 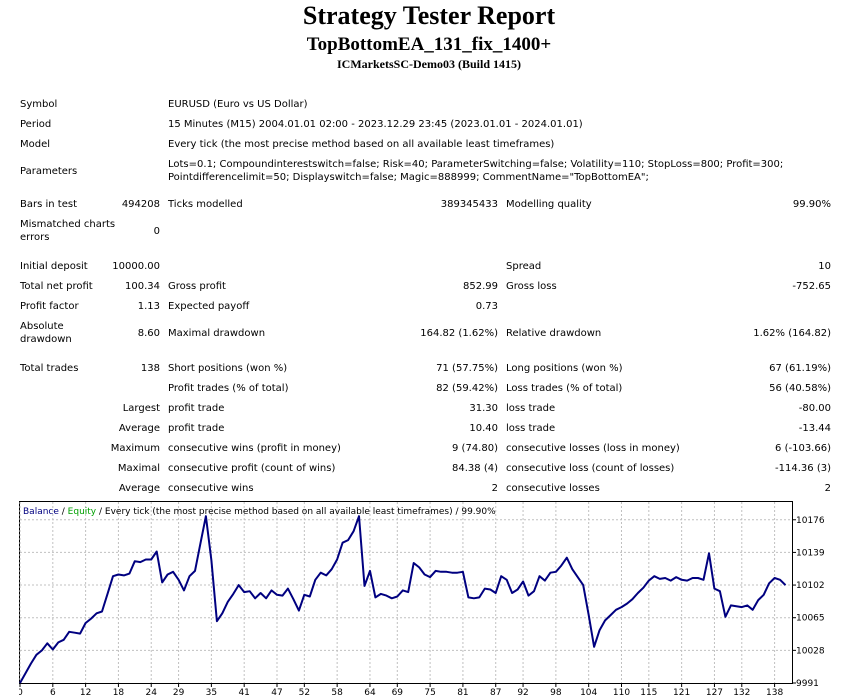 I want to click on x-tick-label: 52, so click(x=304, y=692).